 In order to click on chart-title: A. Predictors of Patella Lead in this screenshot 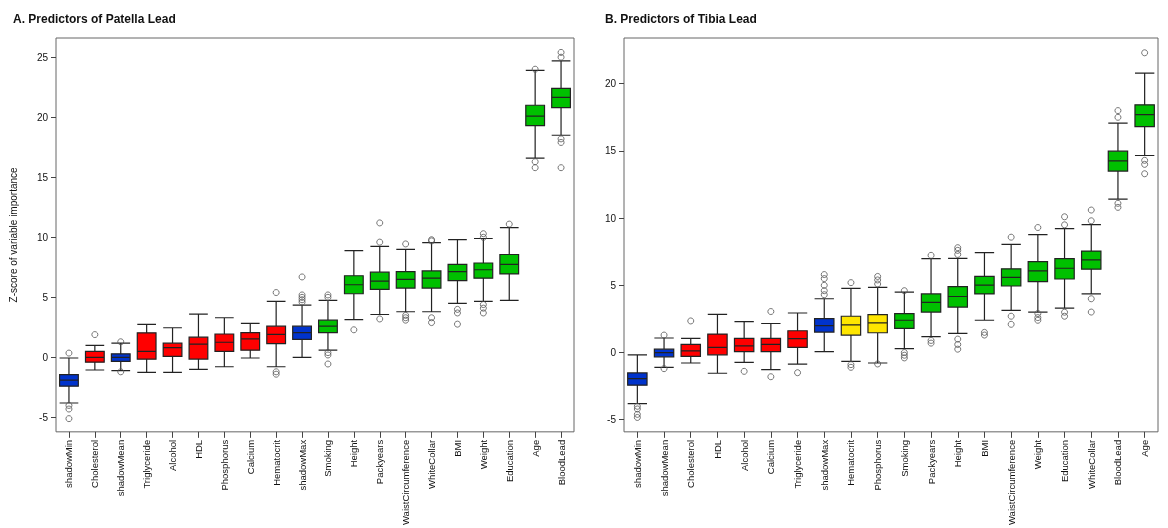, I will do `click(94, 19)`.